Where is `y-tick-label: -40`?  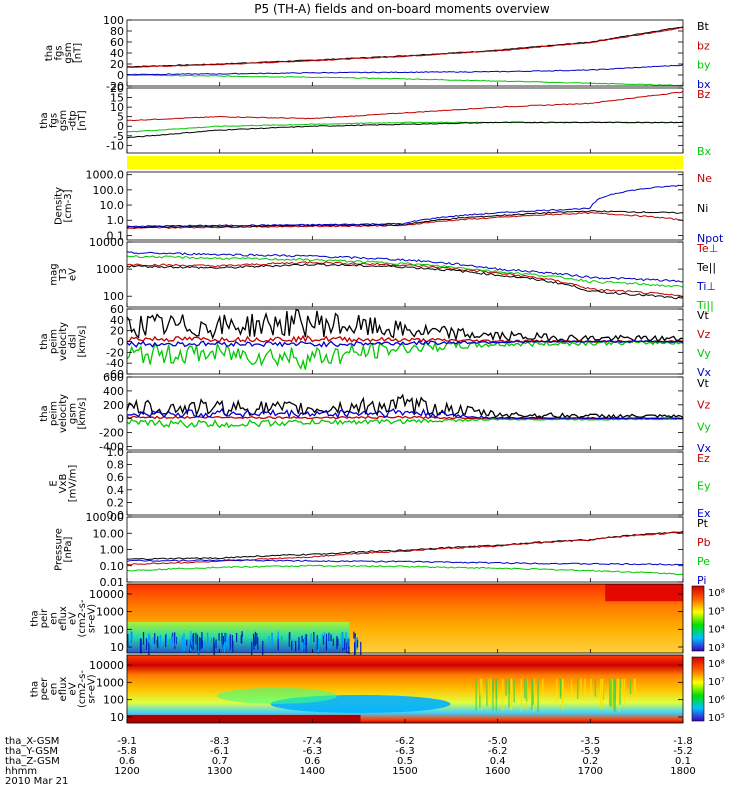 y-tick-label: -40 is located at coordinates (115, 363).